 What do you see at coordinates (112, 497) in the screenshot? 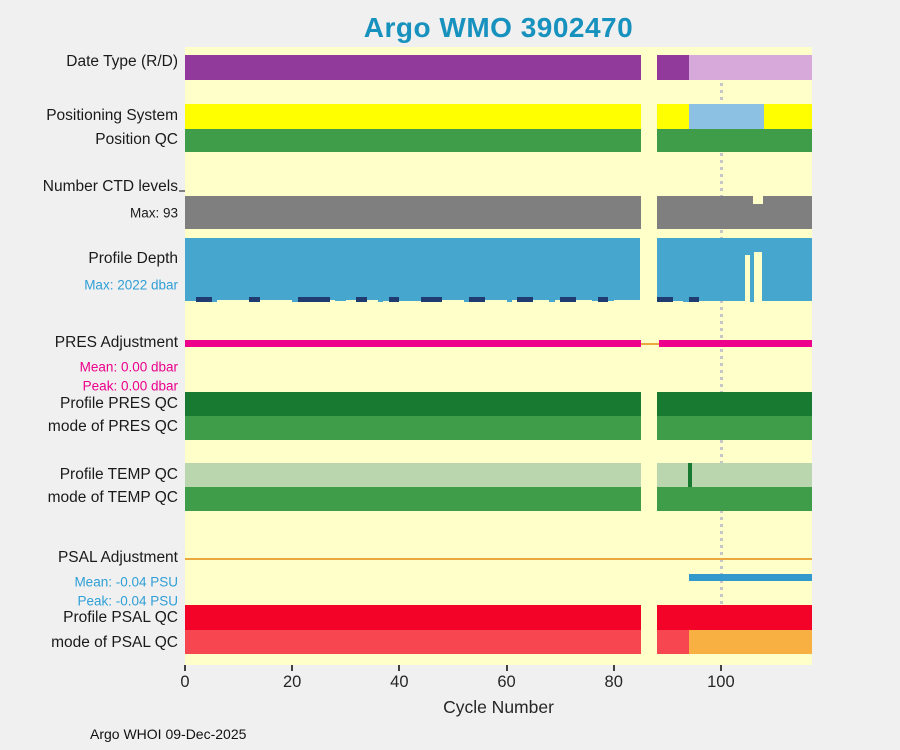
I see `row-label: mode of TEMP QC` at bounding box center [112, 497].